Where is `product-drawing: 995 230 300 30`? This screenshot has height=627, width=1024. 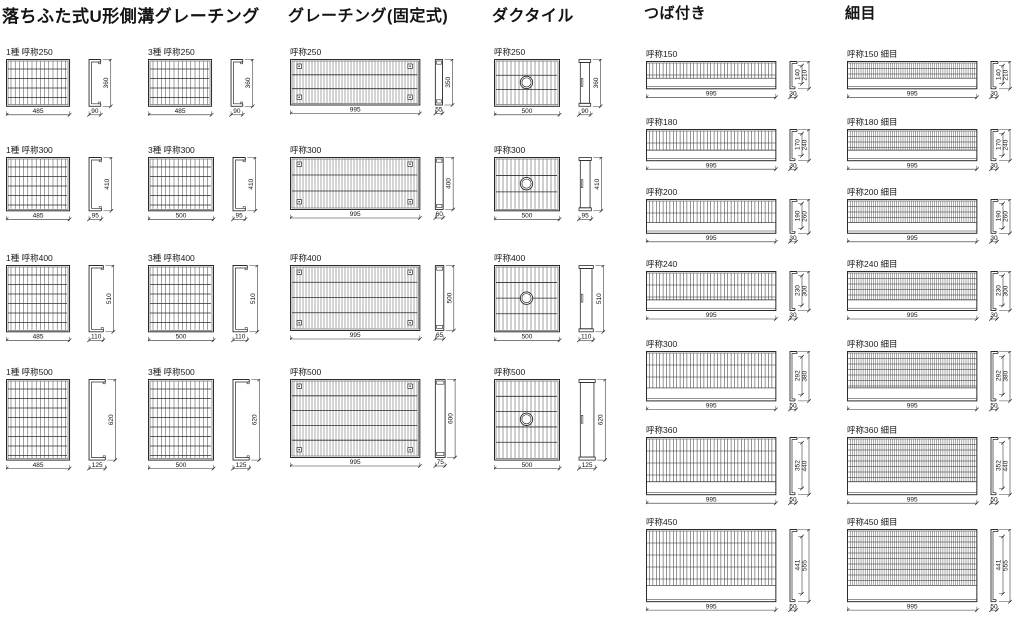
product-drawing: 995 230 300 30 is located at coordinates (728, 295).